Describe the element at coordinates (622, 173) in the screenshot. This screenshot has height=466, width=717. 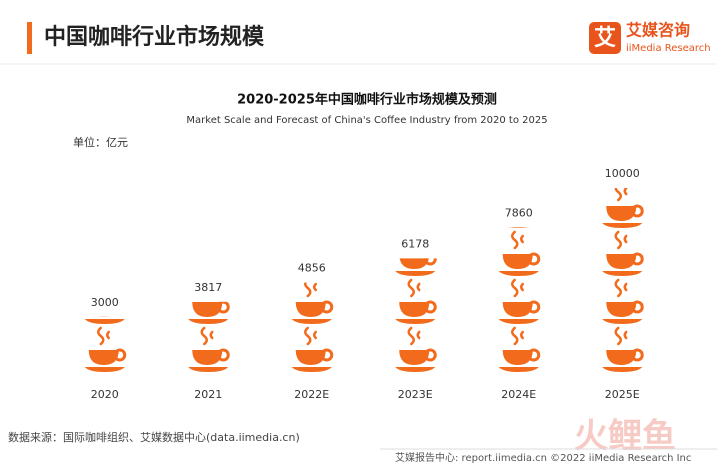
I see `value-label: 10000` at that location.